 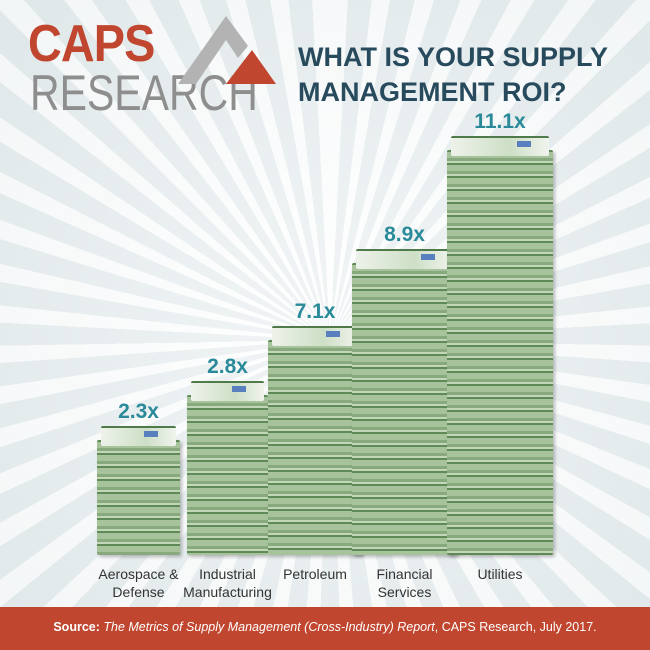 What do you see at coordinates (515, 627) in the screenshot?
I see `source-details: , CAPS Research, July 2017.` at bounding box center [515, 627].